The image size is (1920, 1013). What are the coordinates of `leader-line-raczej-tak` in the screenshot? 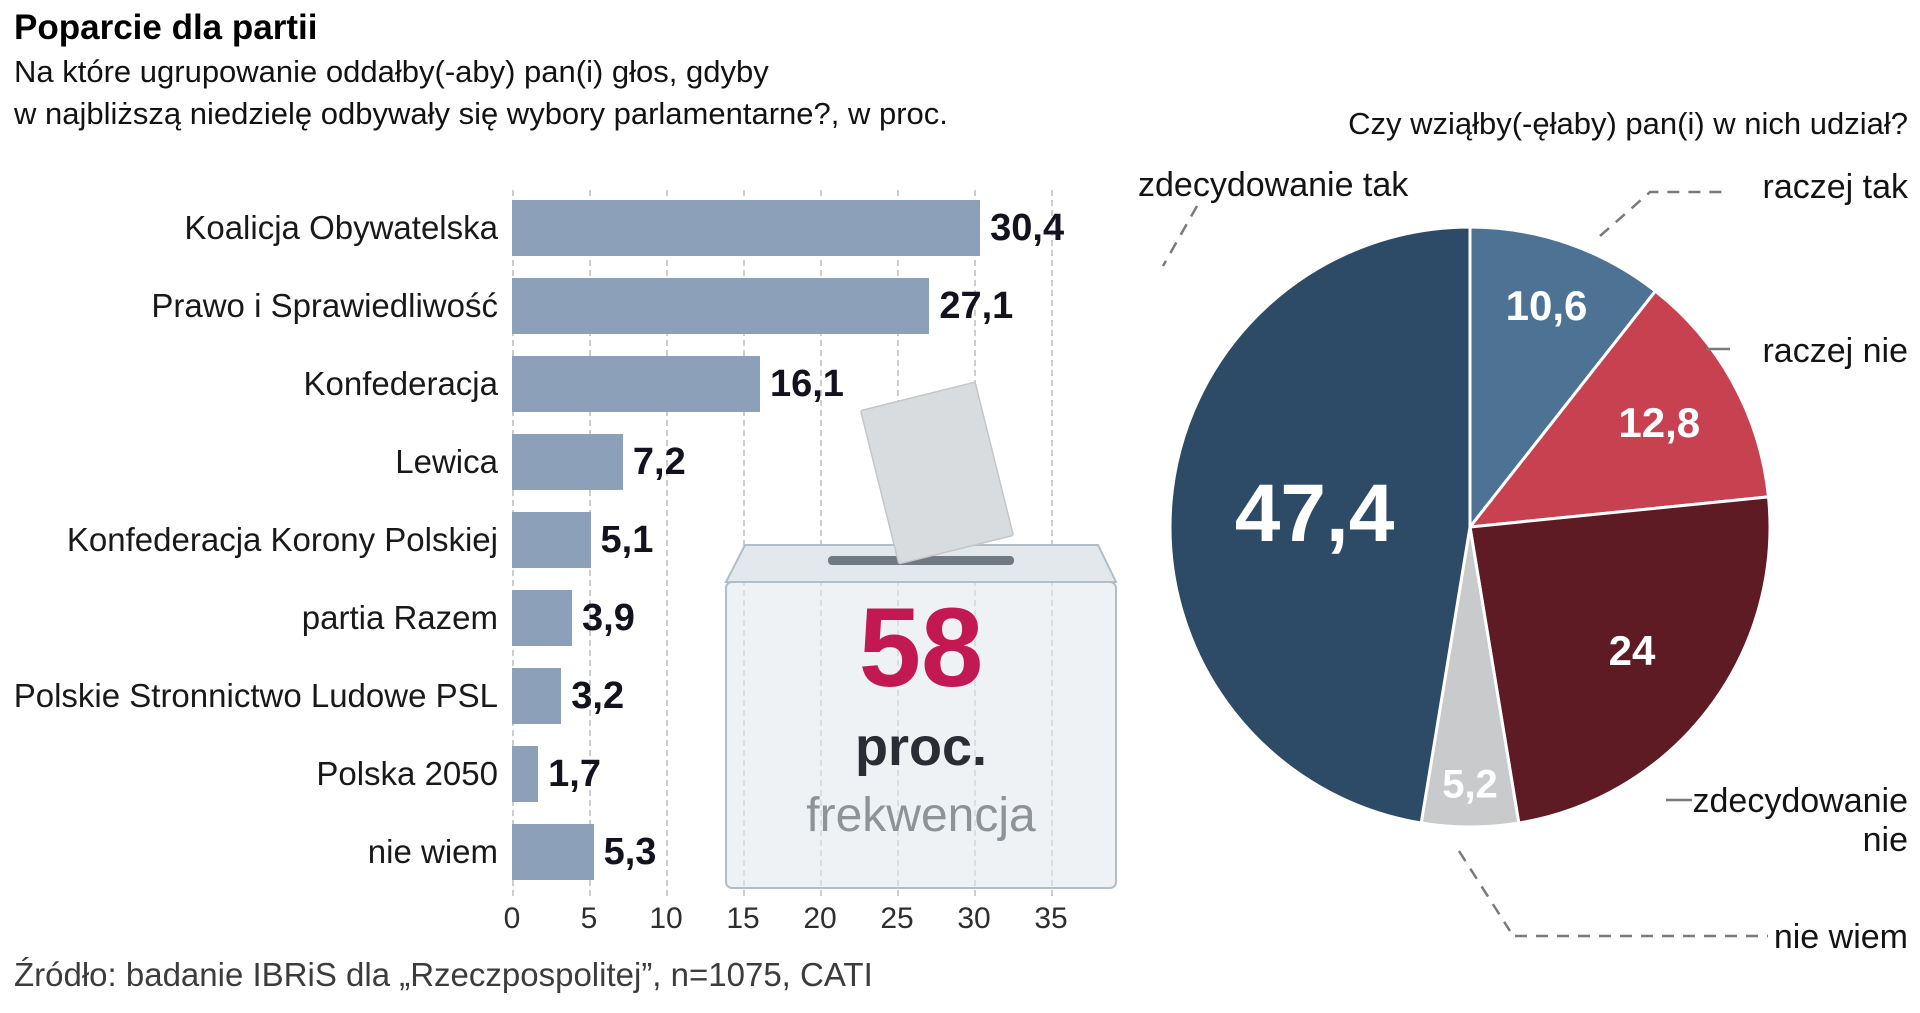 It's located at (1664, 213).